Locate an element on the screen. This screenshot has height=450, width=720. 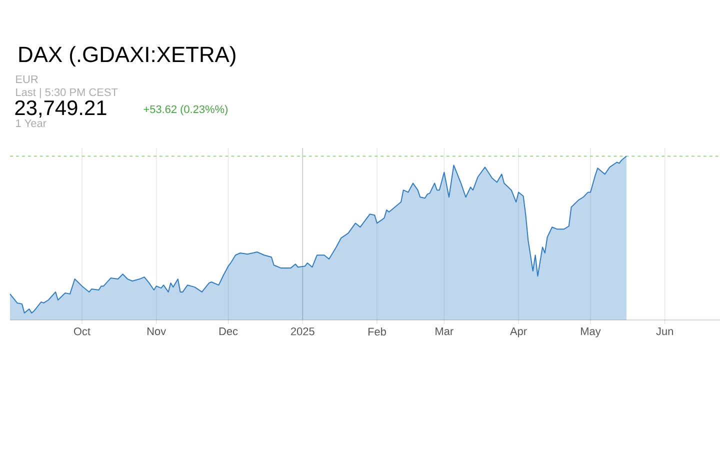
text: +53.62 (0.23%%) is located at coordinates (186, 110).